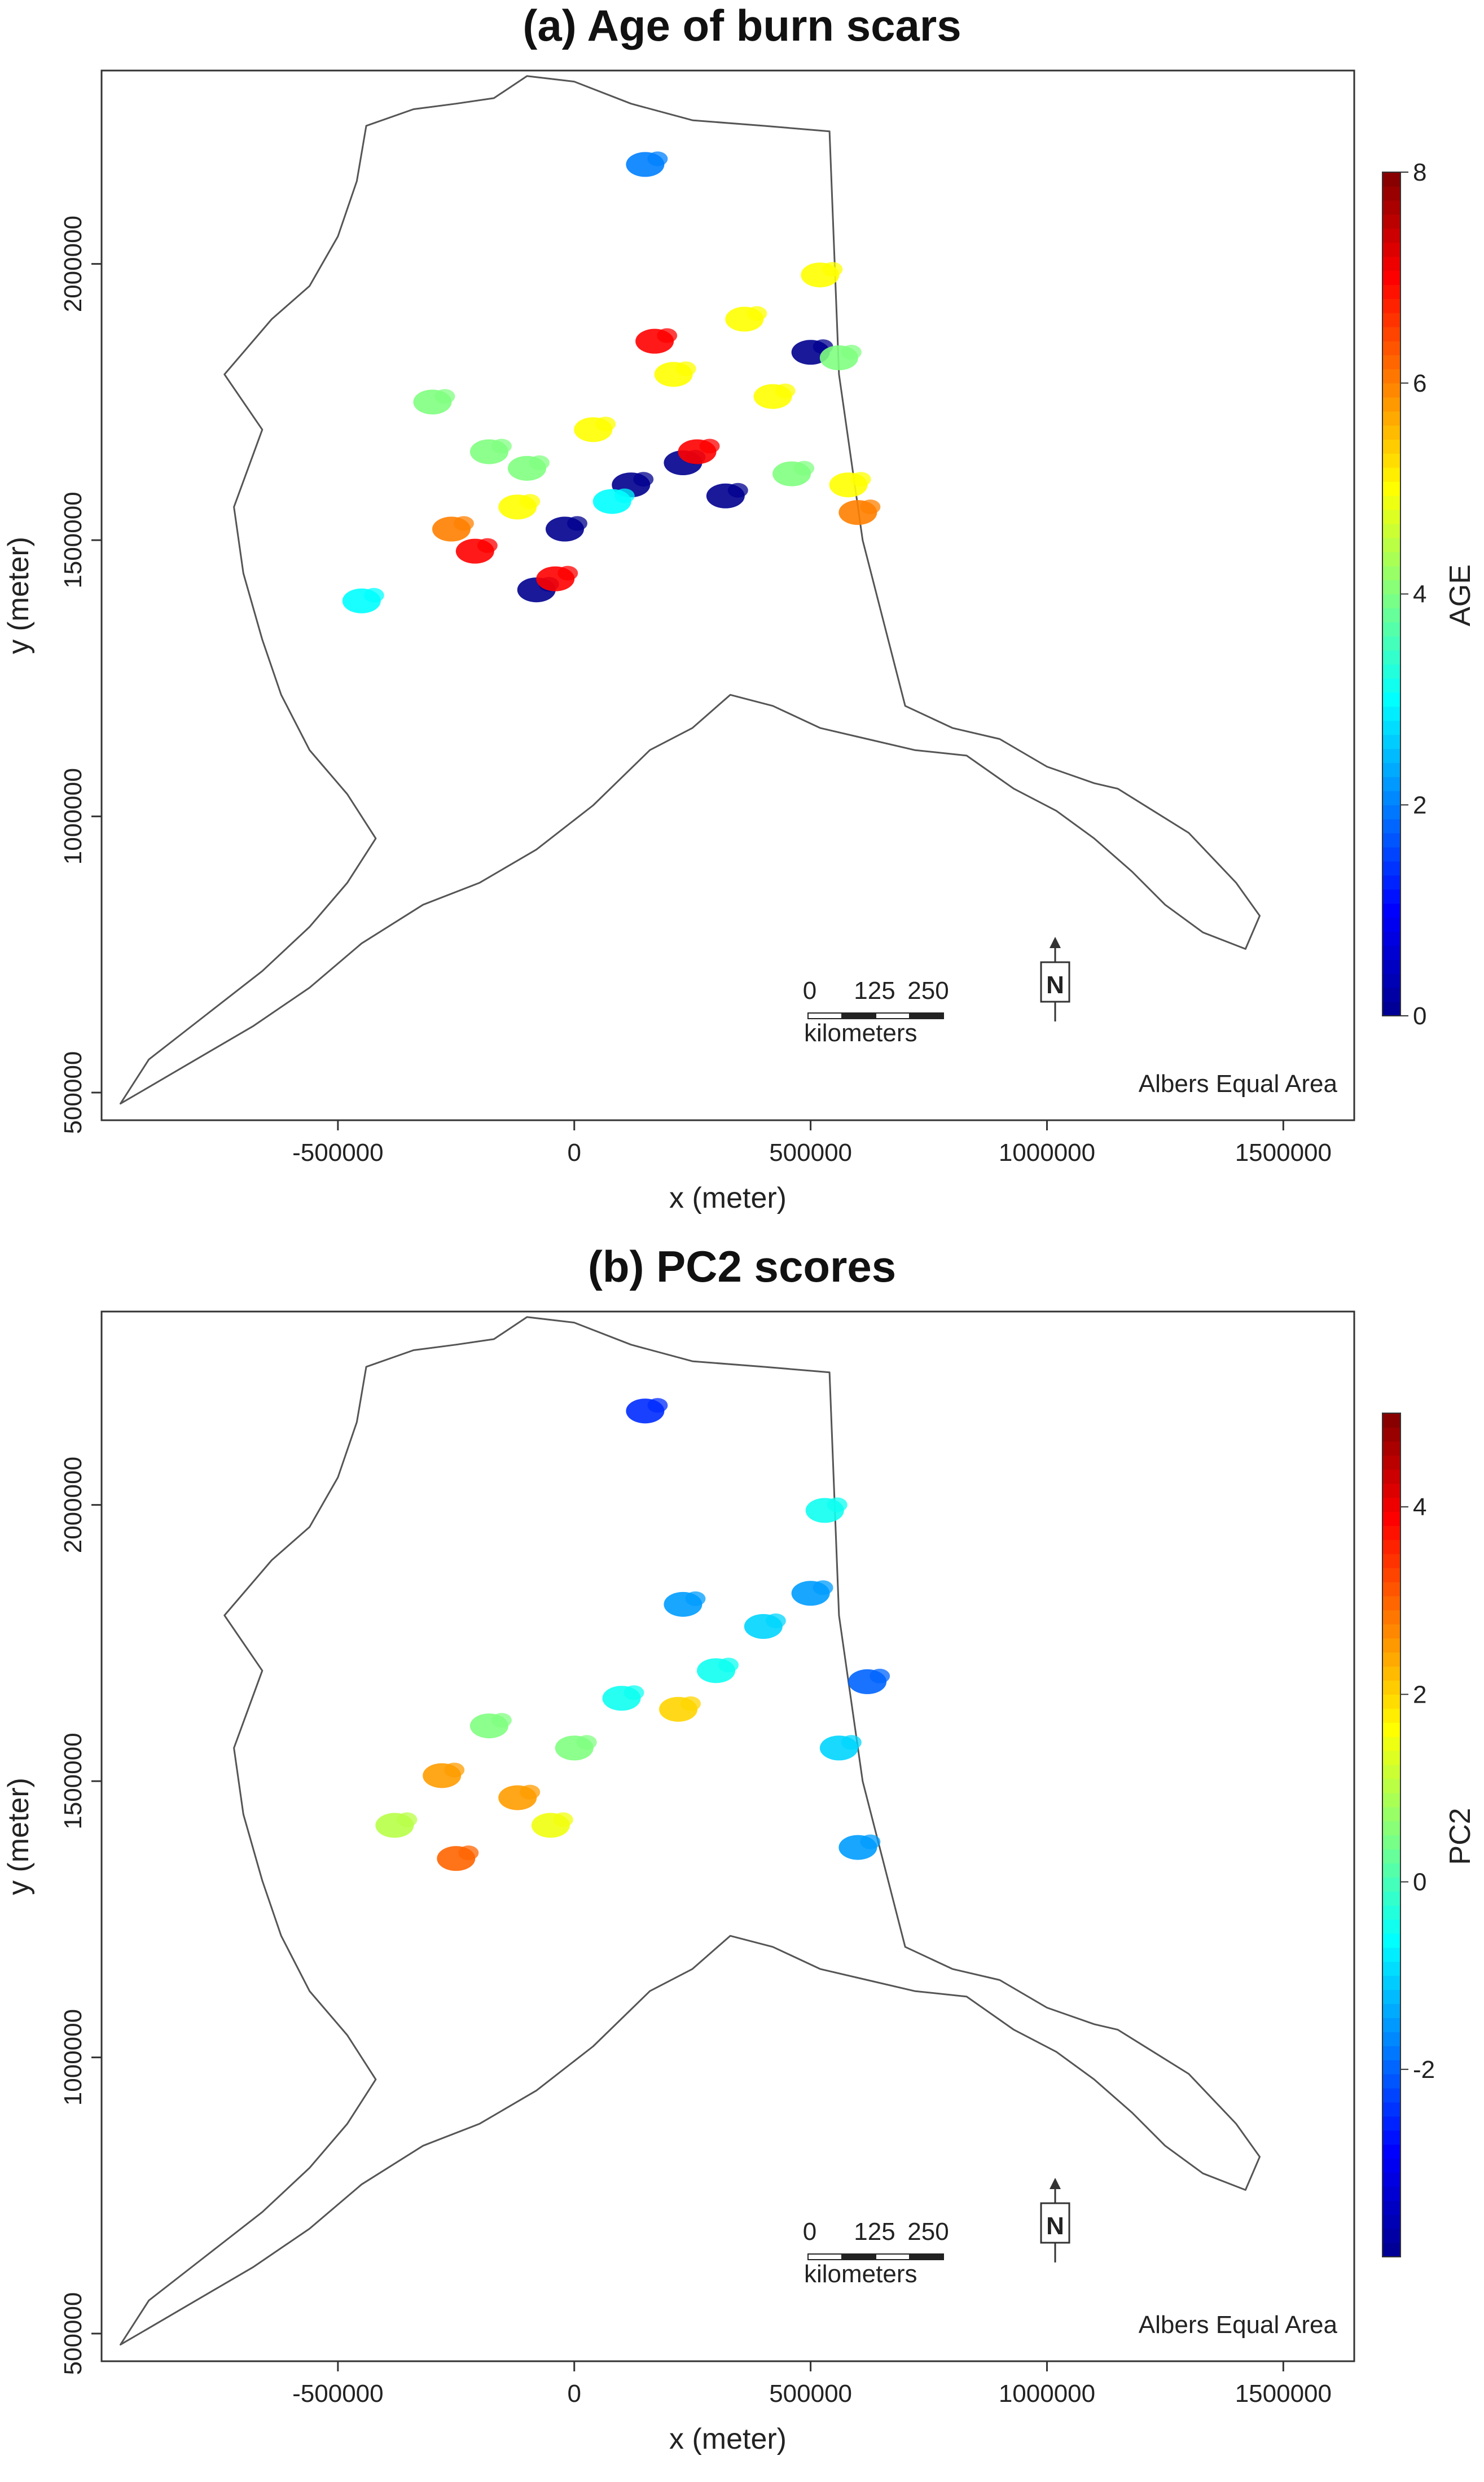 The width and height of the screenshot is (1484, 2482). Describe the element at coordinates (728, 2439) in the screenshot. I see `x-axis-label: x (meter)` at that location.